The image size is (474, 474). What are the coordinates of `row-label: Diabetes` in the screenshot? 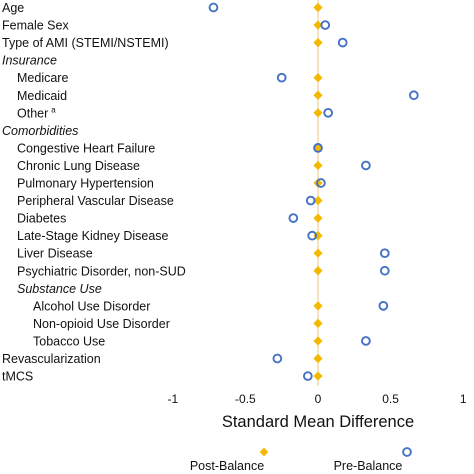 It's located at (41, 219).